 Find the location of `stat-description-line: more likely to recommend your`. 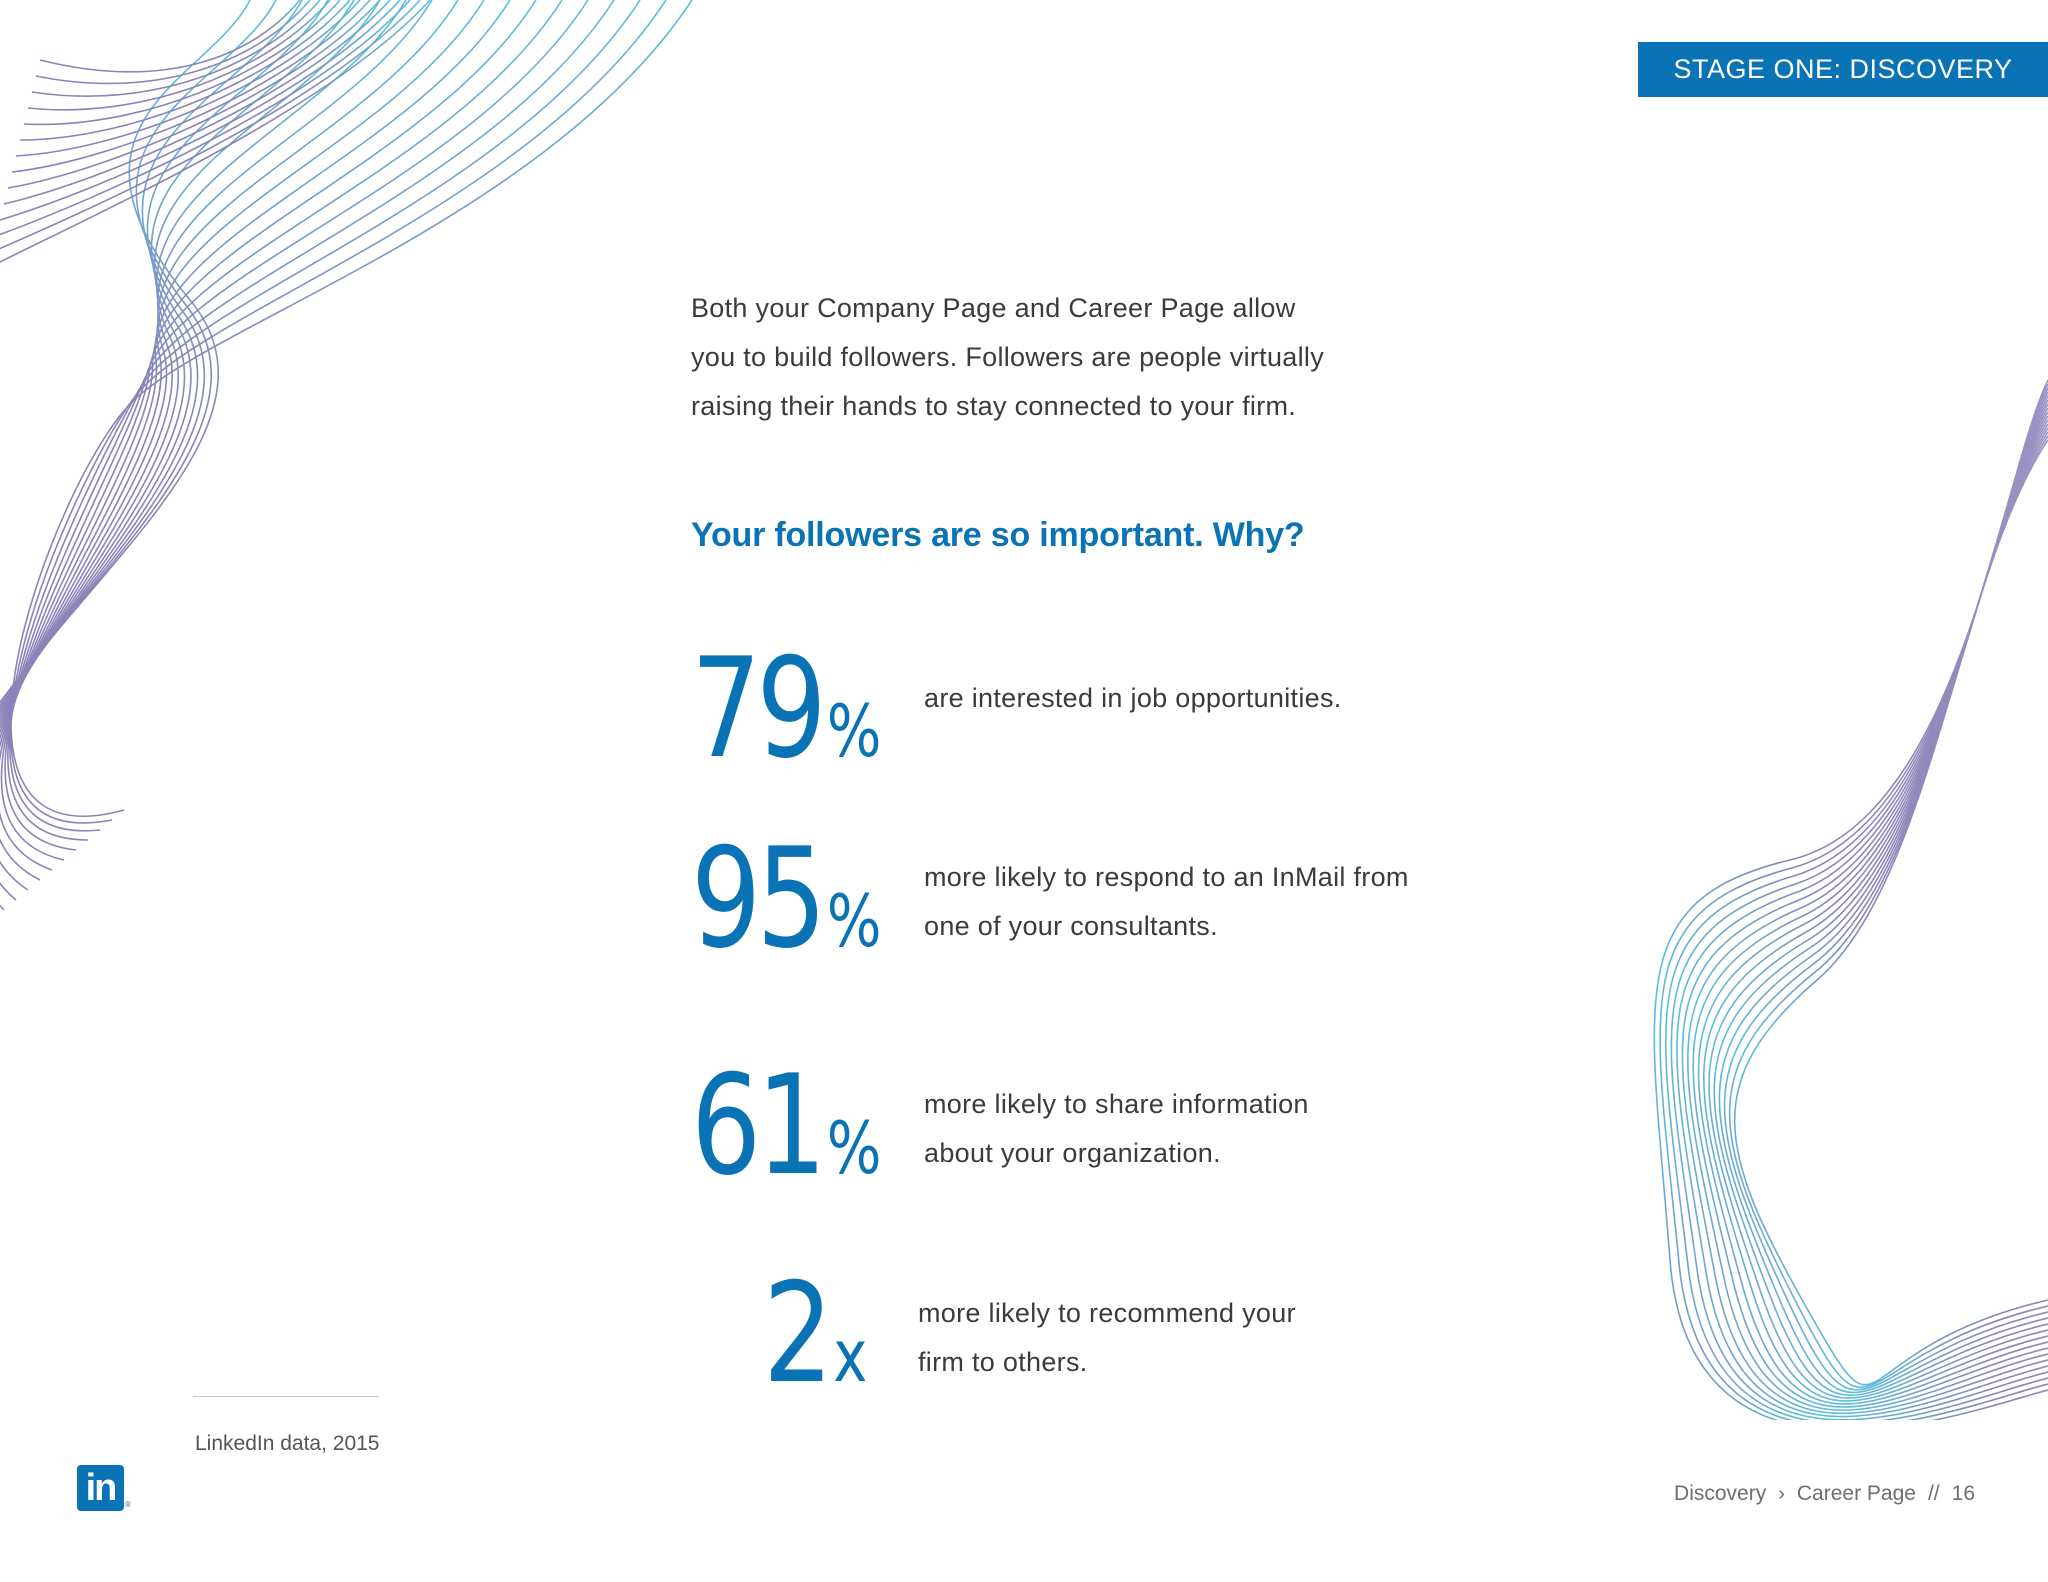

stat-description-line: more likely to recommend your is located at coordinates (1107, 1313).